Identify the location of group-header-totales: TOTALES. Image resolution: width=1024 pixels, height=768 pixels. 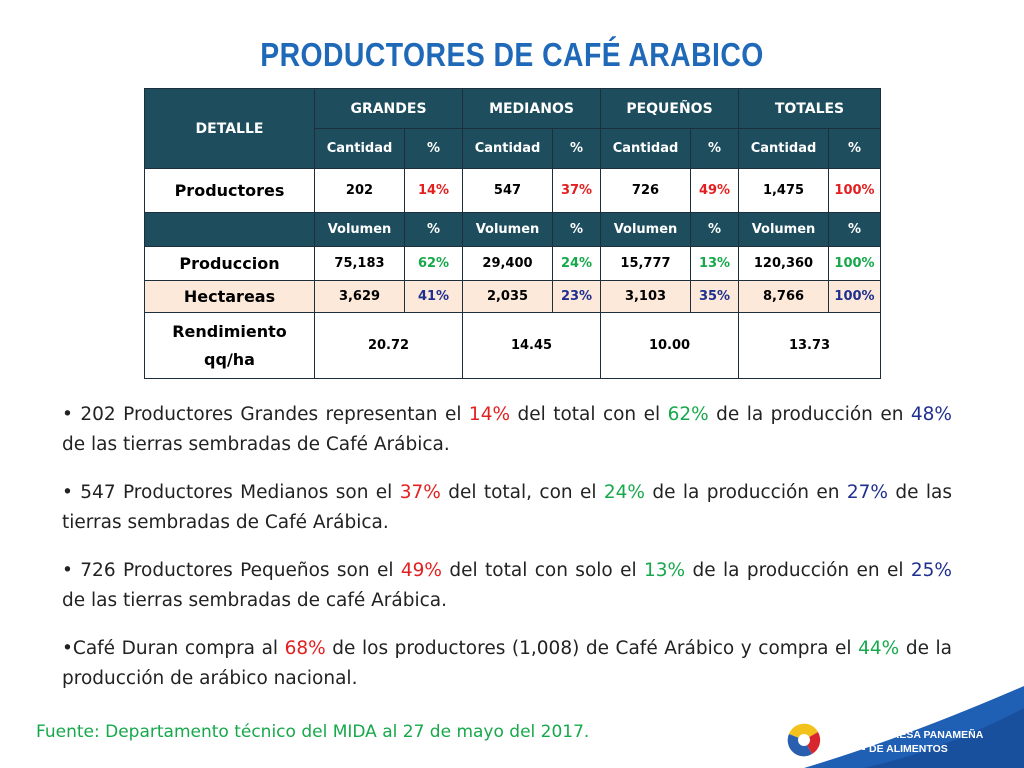
(809, 108).